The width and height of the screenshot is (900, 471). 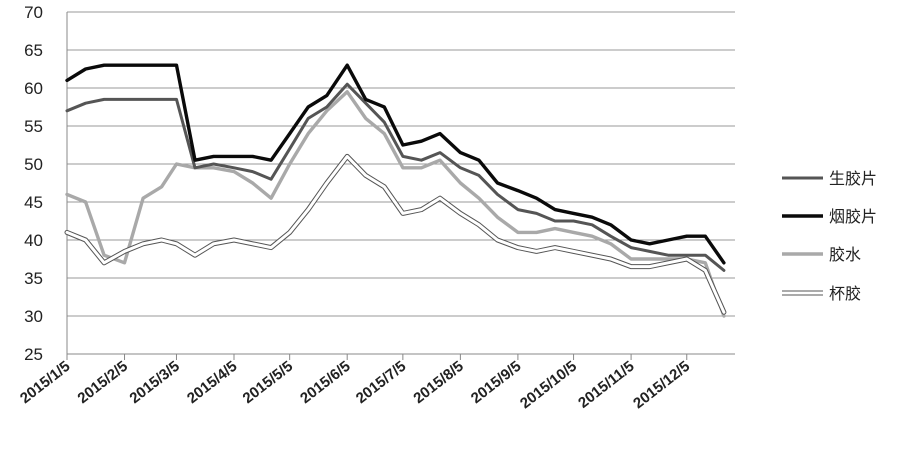 What do you see at coordinates (33, 278) in the screenshot?
I see `y-tick-label: 35` at bounding box center [33, 278].